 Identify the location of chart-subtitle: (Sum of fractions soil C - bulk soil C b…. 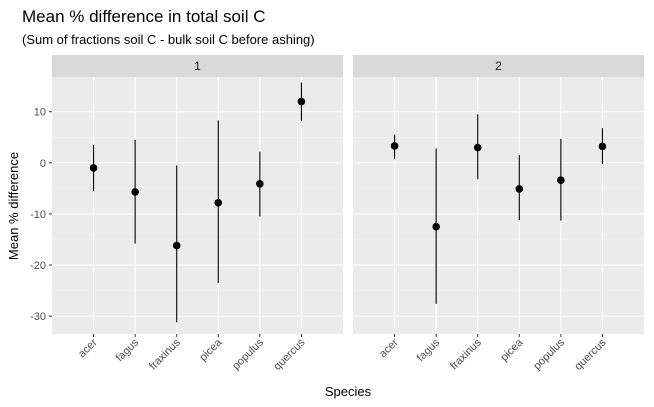
(168, 39).